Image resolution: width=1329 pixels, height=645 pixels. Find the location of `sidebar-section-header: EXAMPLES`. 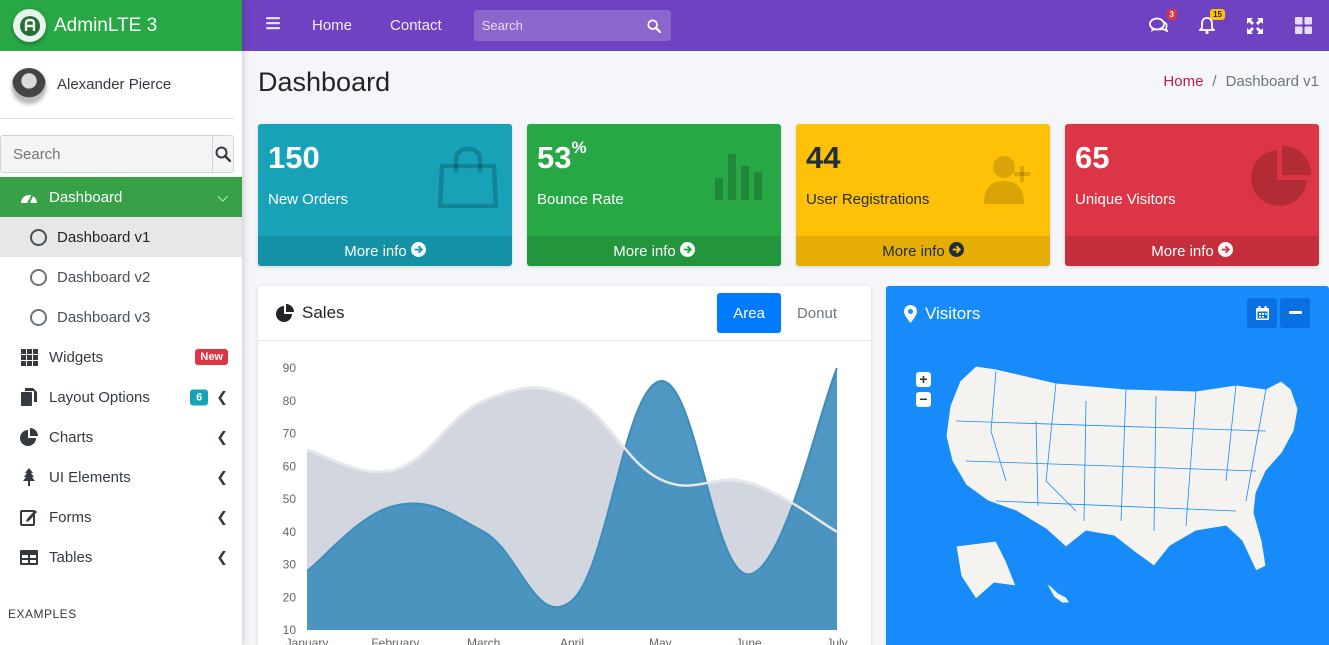

sidebar-section-header: EXAMPLES is located at coordinates (42, 614).